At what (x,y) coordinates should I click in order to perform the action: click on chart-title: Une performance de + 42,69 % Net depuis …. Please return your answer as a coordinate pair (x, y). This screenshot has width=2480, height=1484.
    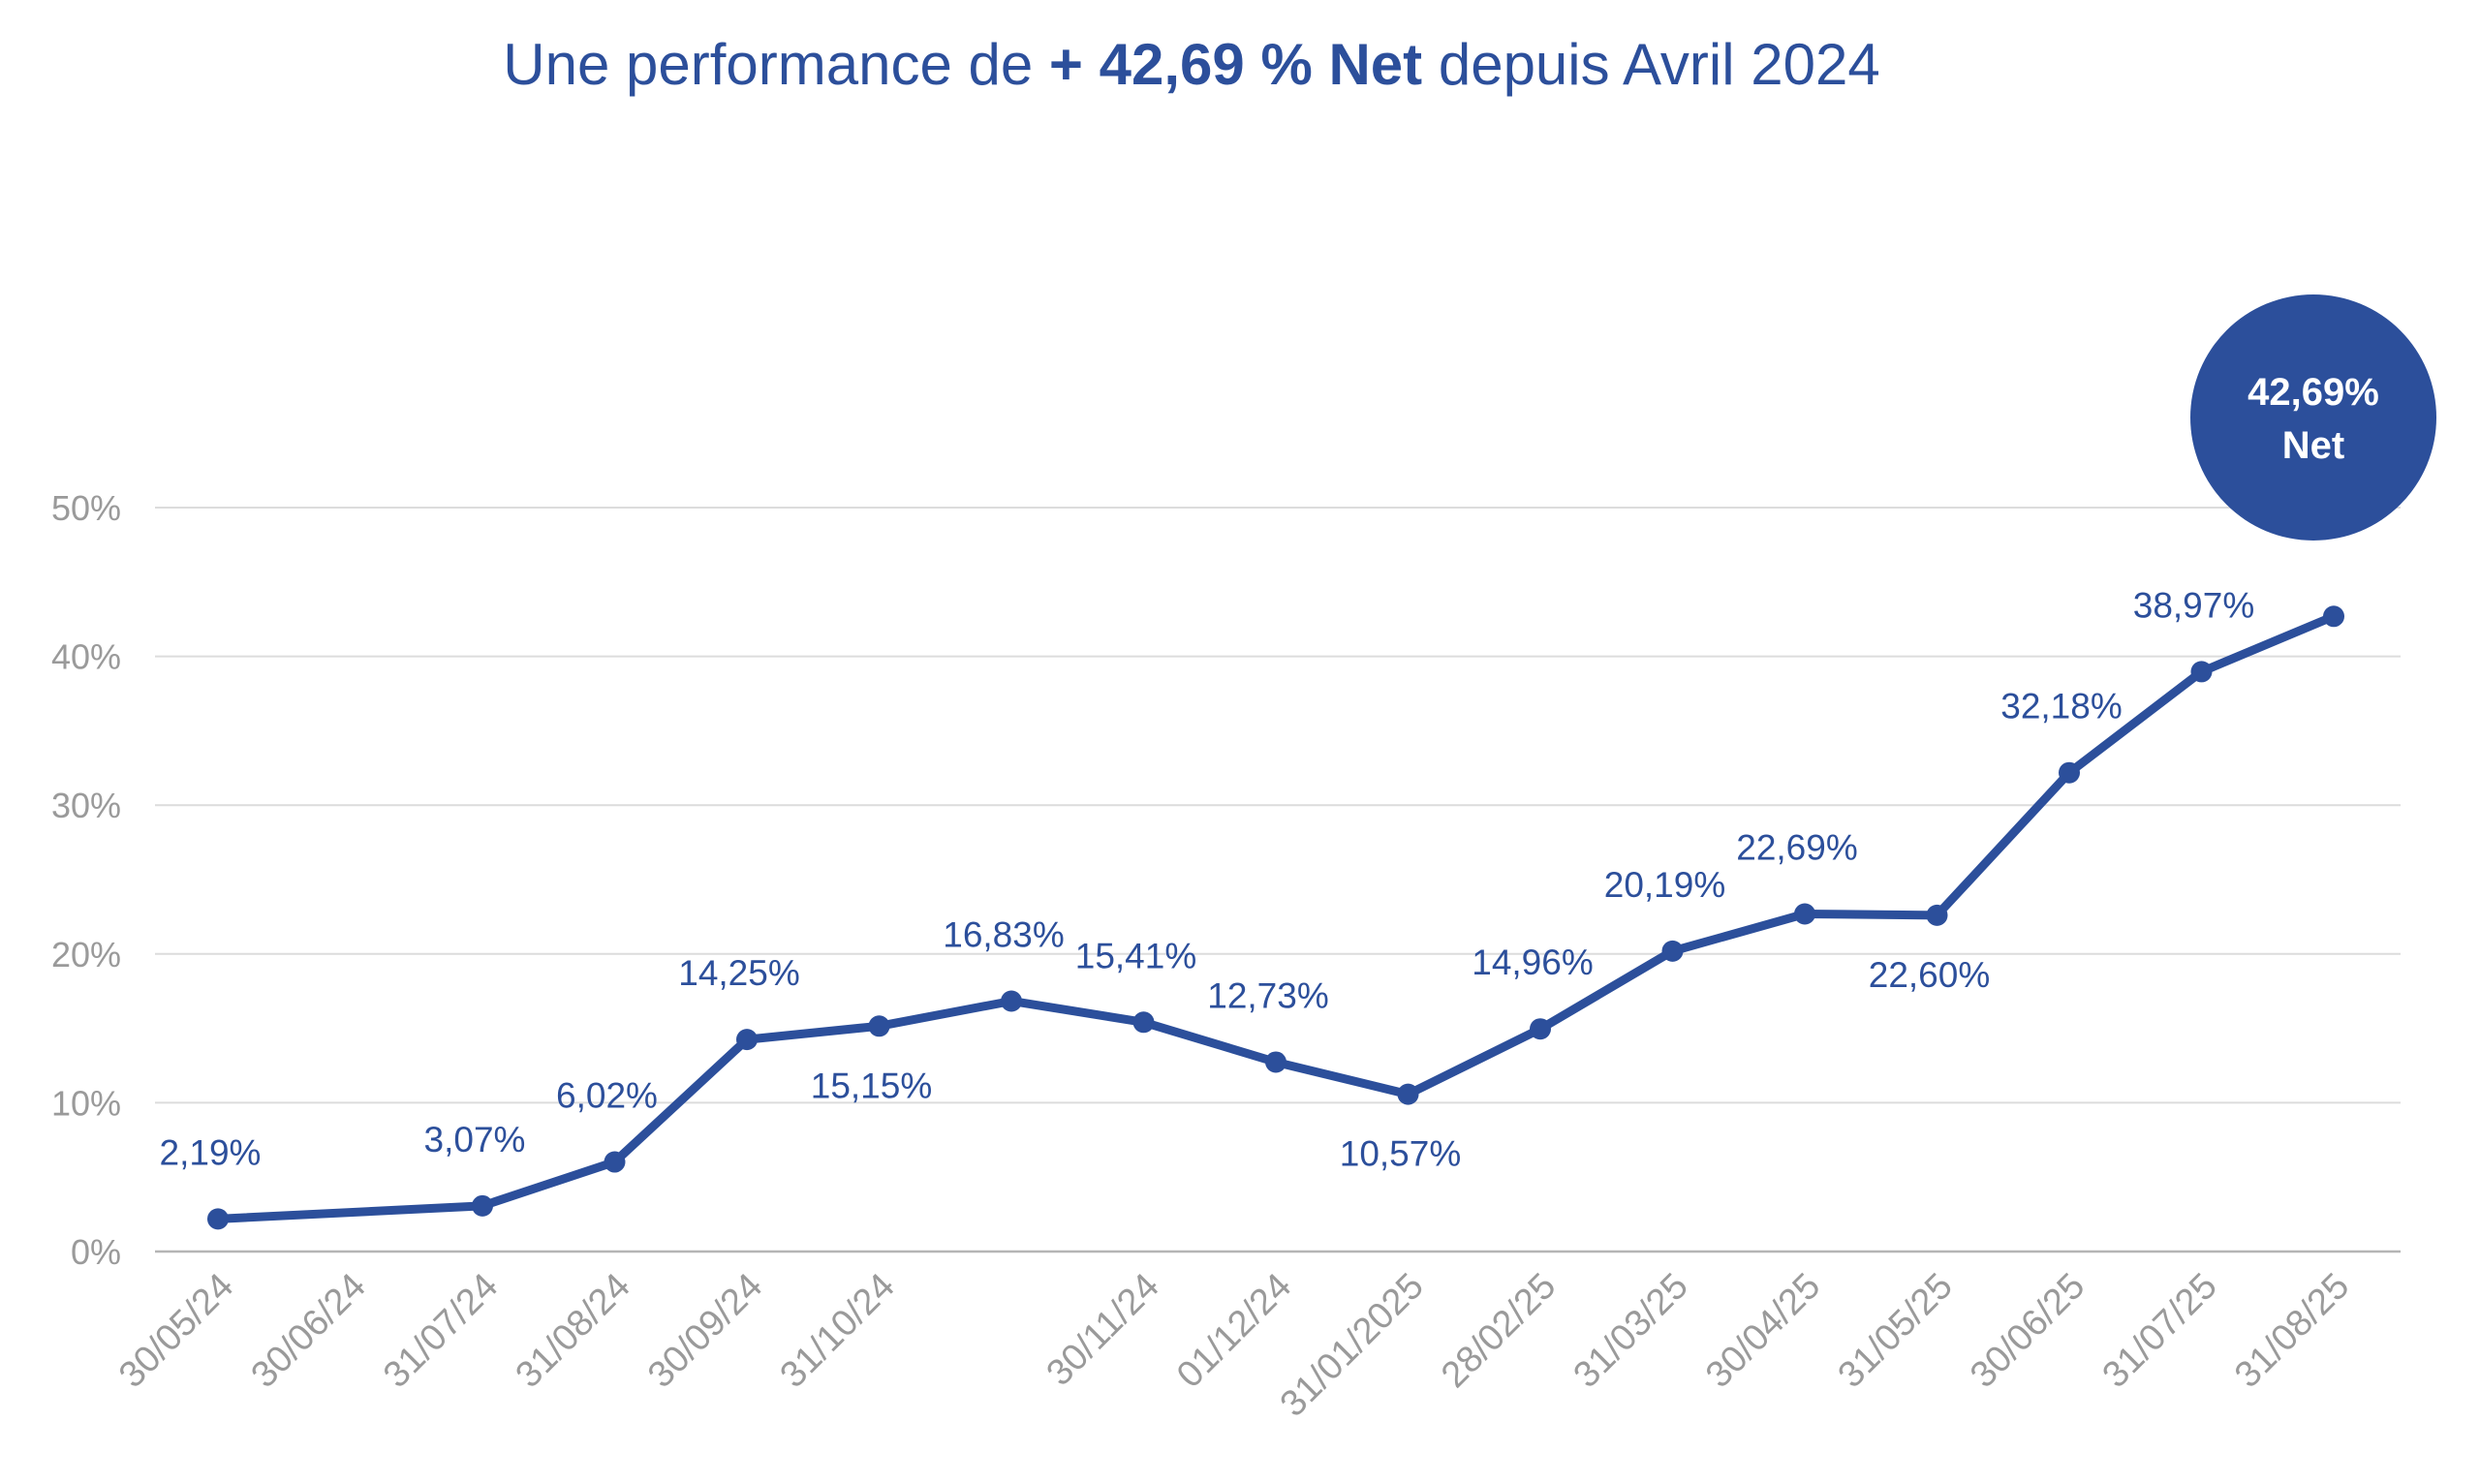
    Looking at the image, I should click on (1191, 64).